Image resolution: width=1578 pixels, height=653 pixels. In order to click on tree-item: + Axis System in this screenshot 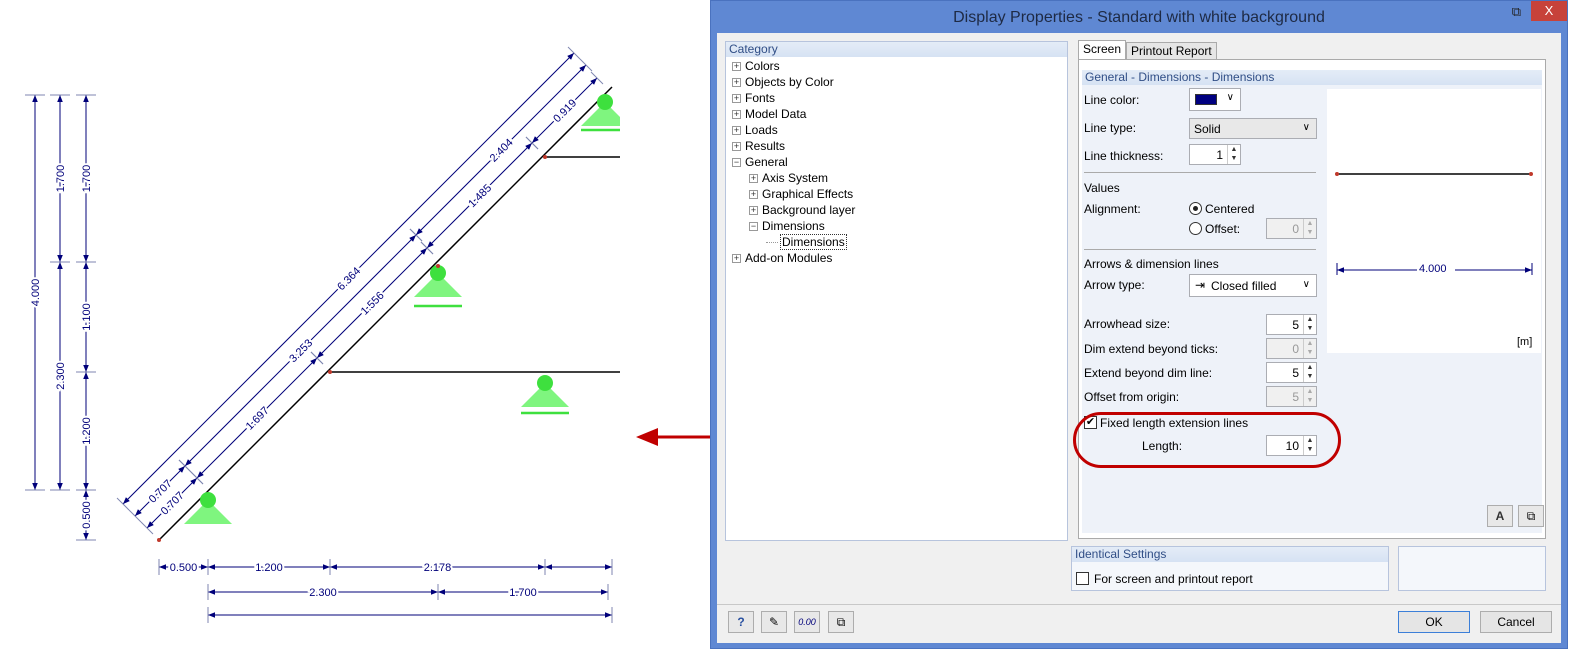, I will do `click(788, 178)`.